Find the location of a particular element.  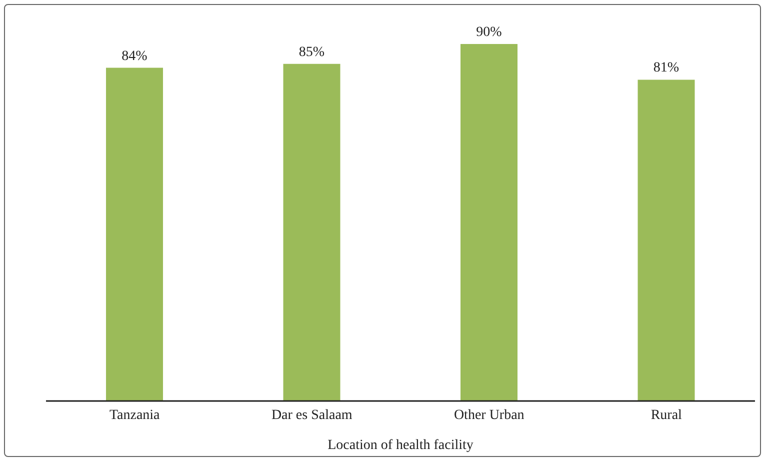

data-label: 84% is located at coordinates (135, 56).